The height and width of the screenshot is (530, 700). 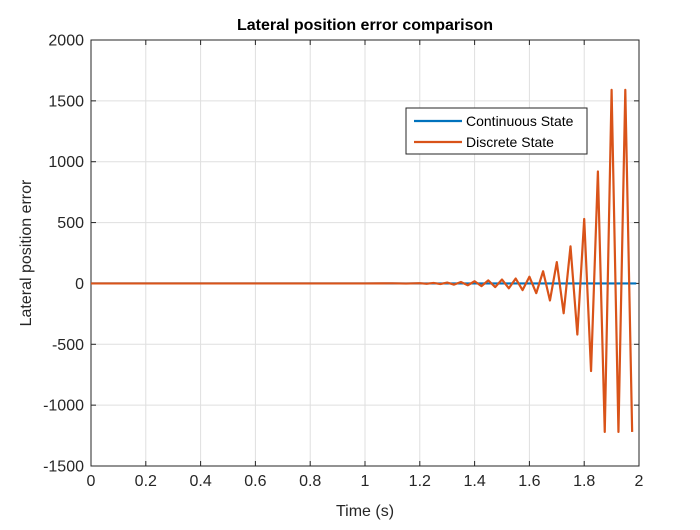 What do you see at coordinates (146, 481) in the screenshot?
I see `x-tick-label: 0.2` at bounding box center [146, 481].